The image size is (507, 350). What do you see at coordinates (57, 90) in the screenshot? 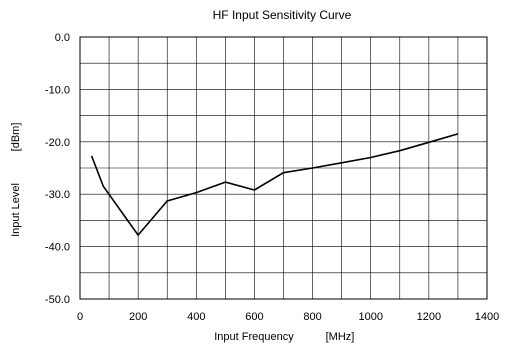
I see `y-tick-label: -10.0` at bounding box center [57, 90].